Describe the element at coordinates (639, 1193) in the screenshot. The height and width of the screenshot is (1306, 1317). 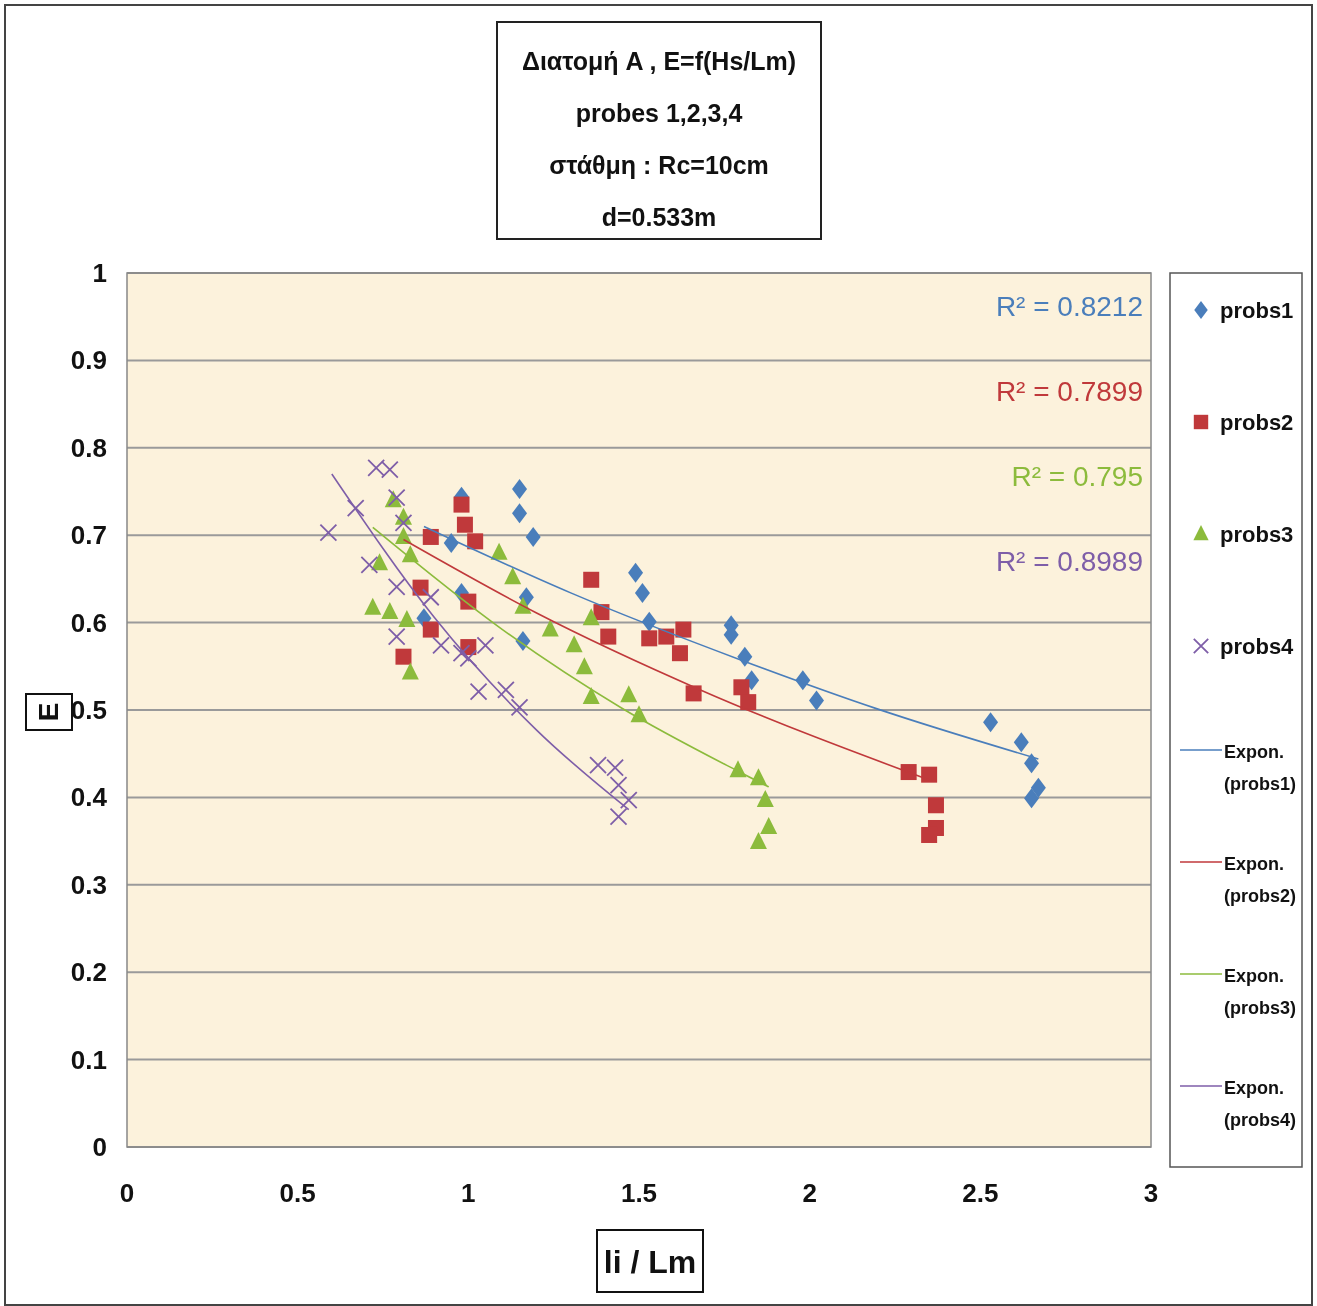
I see `x-tick-label: 1.5` at that location.